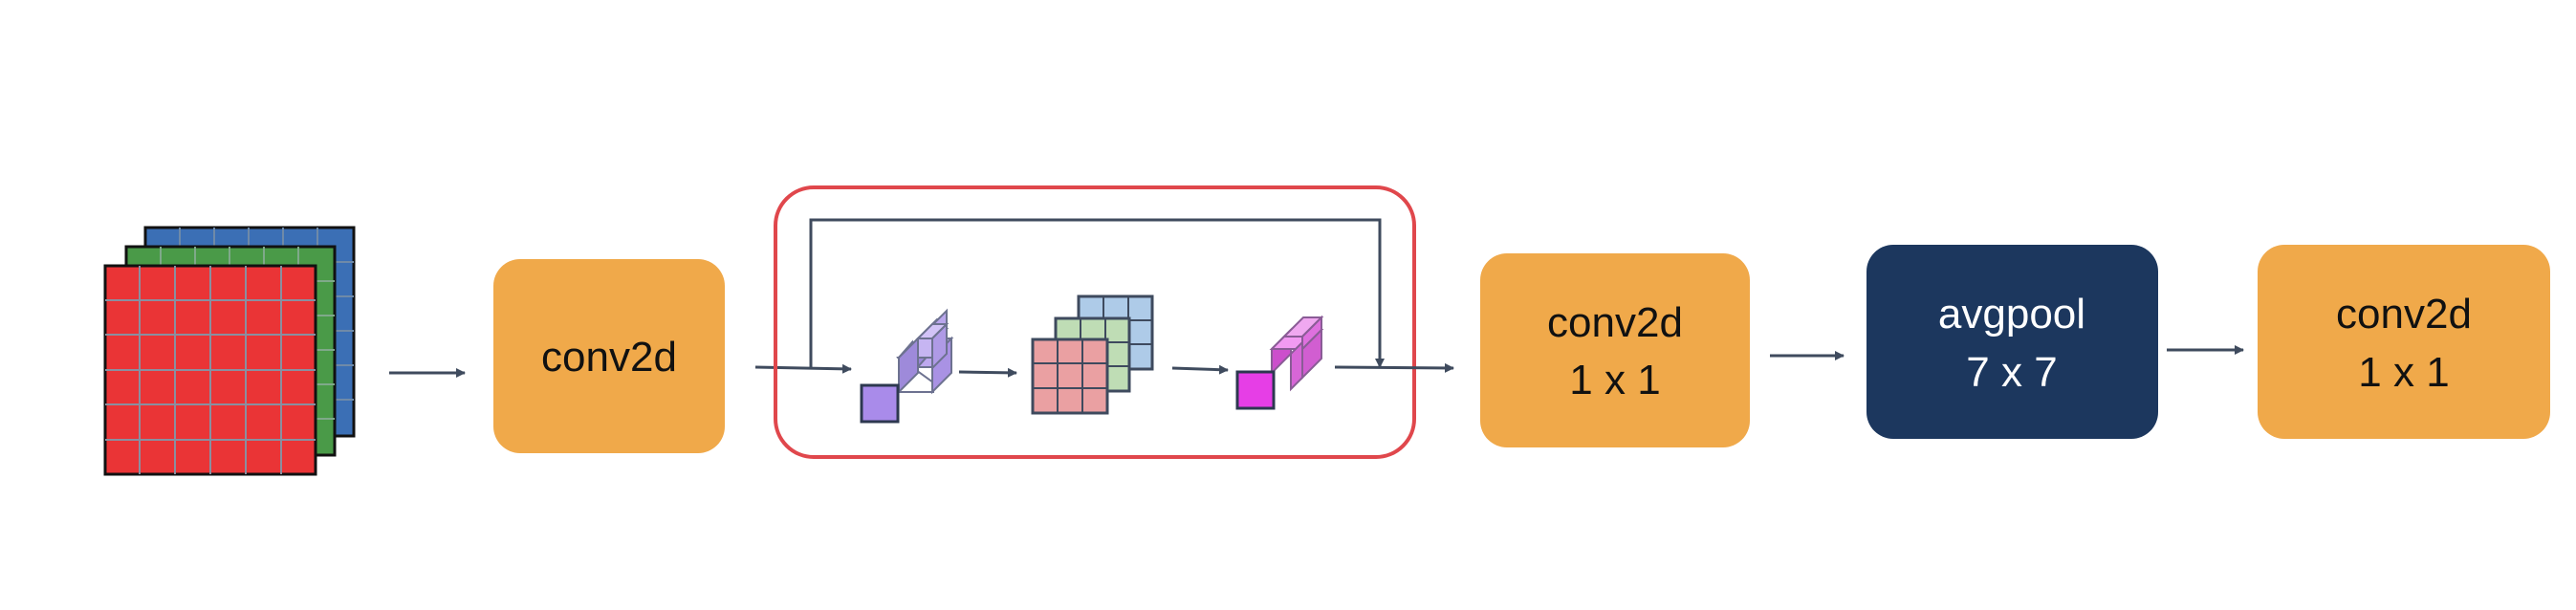 The image size is (2576, 610). I want to click on conv2d-block-label: conv2d, so click(609, 358).